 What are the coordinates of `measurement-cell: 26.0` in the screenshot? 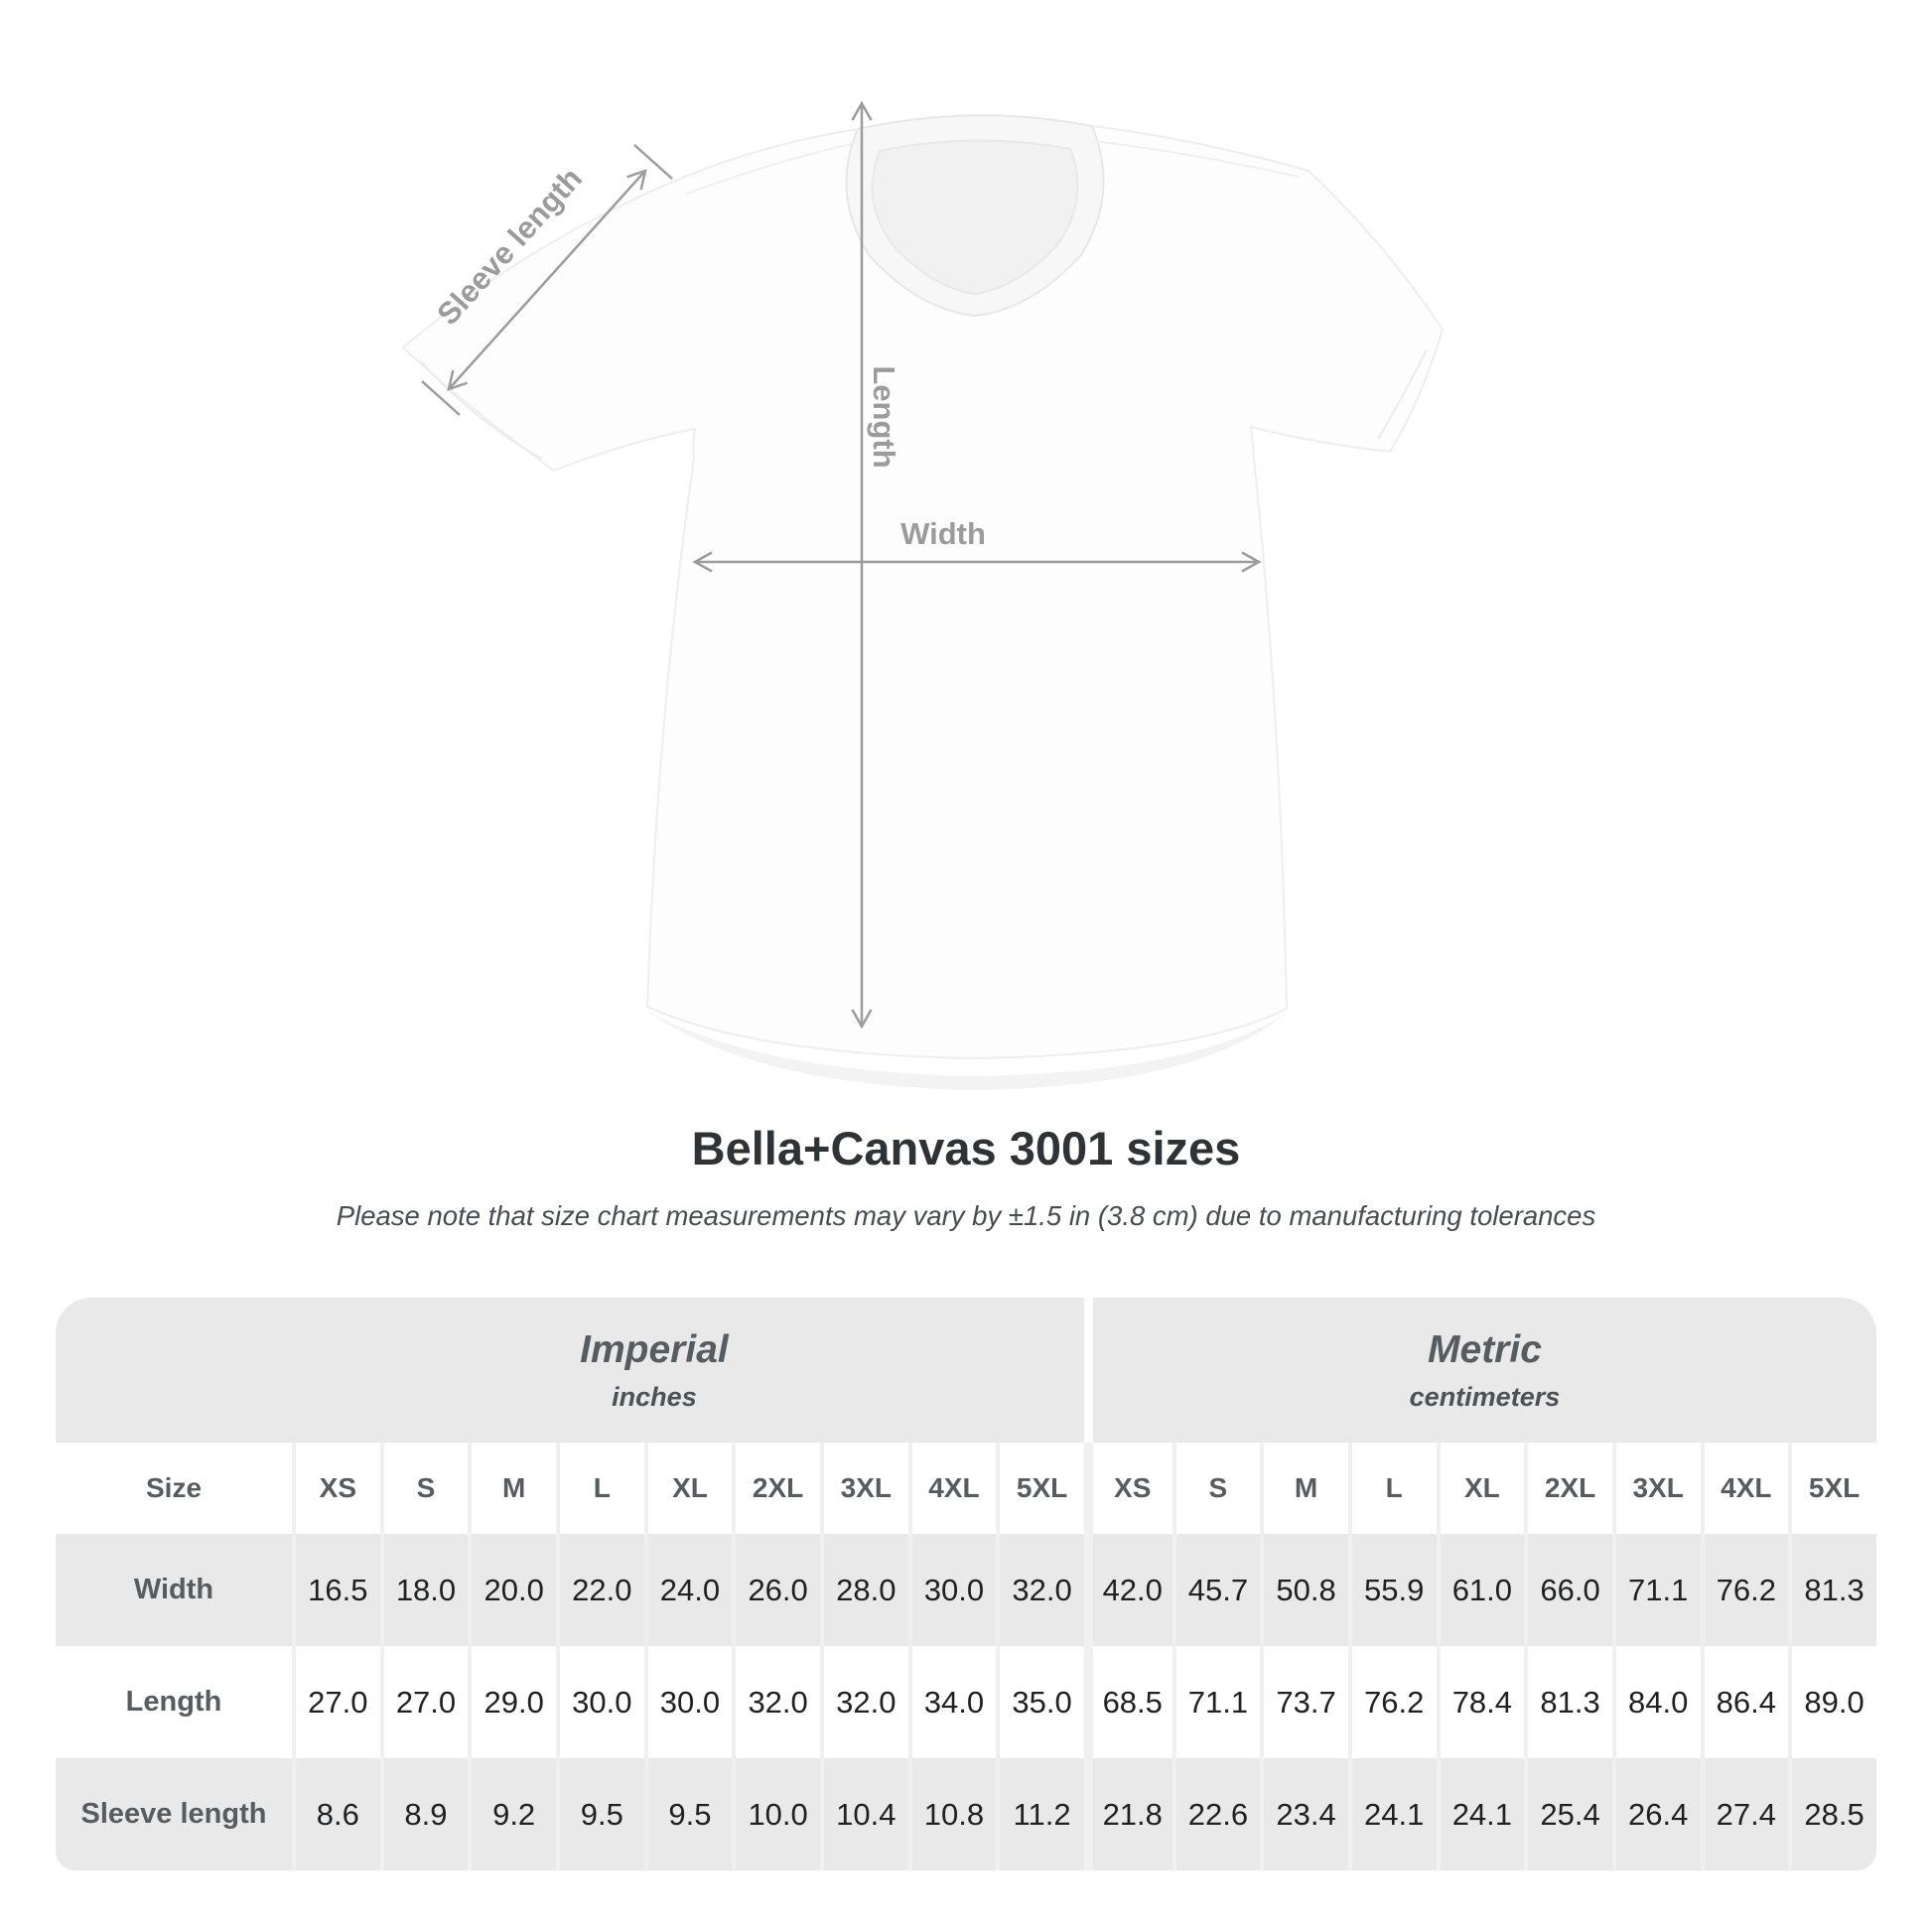 It's located at (776, 1590).